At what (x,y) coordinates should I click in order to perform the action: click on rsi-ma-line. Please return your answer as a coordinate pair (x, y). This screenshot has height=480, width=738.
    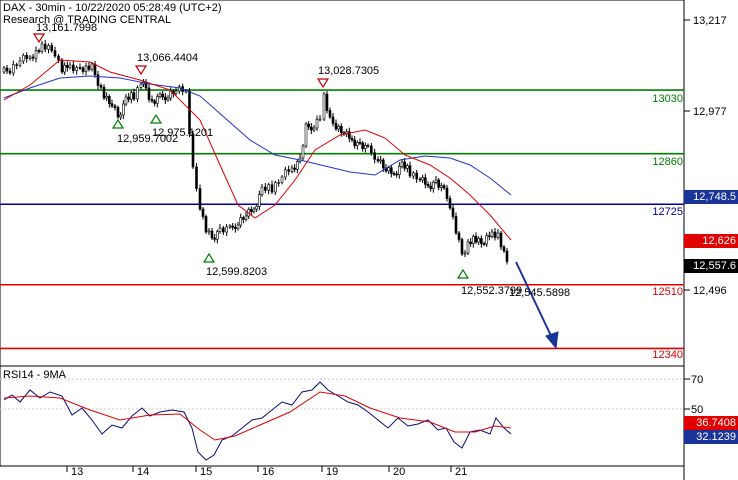
    Looking at the image, I should click on (257, 416).